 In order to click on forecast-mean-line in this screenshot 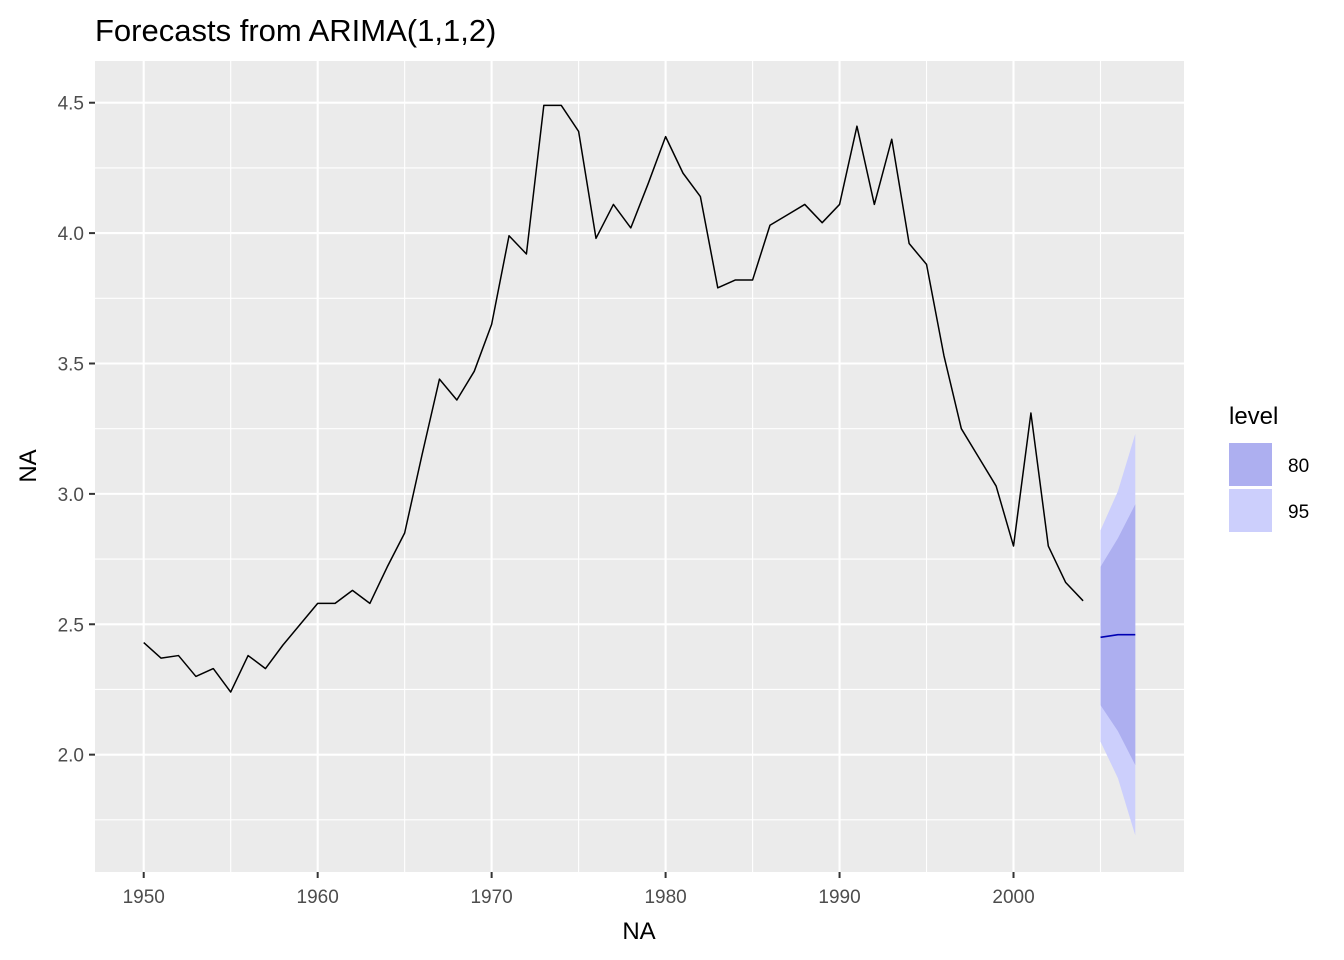, I will do `click(1118, 636)`.